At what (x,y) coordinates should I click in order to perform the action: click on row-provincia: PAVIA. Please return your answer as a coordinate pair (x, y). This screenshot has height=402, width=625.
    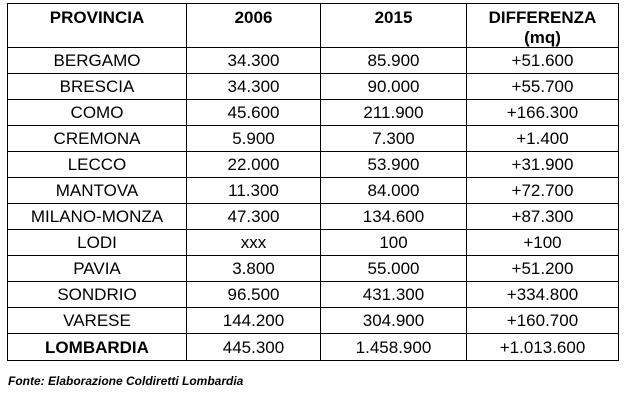
    Looking at the image, I should click on (97, 268).